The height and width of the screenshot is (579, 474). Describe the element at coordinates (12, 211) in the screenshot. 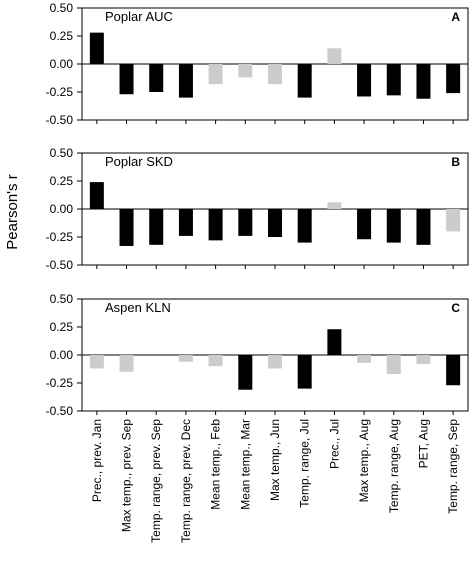

I see `y-axis-label: Pearson's r` at that location.